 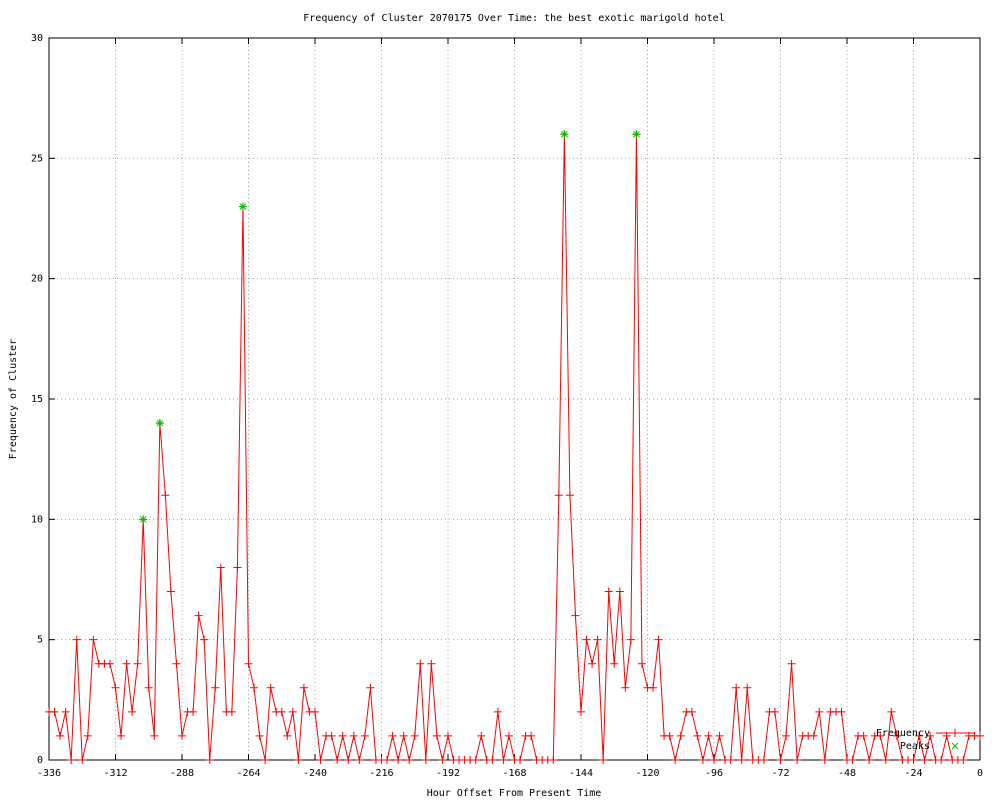 What do you see at coordinates (903, 733) in the screenshot?
I see `legend-label: Frequency` at bounding box center [903, 733].